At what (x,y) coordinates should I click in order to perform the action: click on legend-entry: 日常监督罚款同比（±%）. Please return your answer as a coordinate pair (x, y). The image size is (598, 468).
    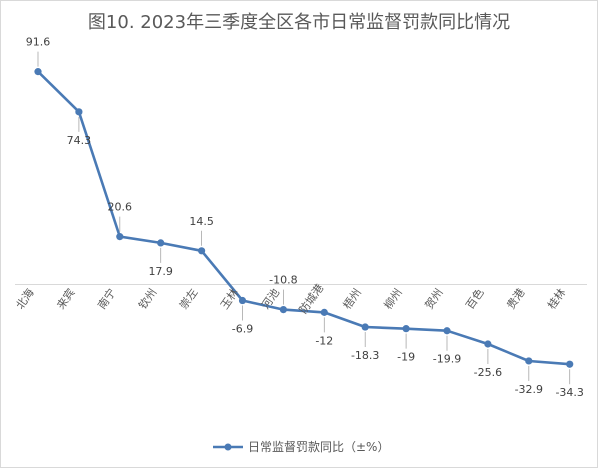
    Looking at the image, I should click on (318, 446).